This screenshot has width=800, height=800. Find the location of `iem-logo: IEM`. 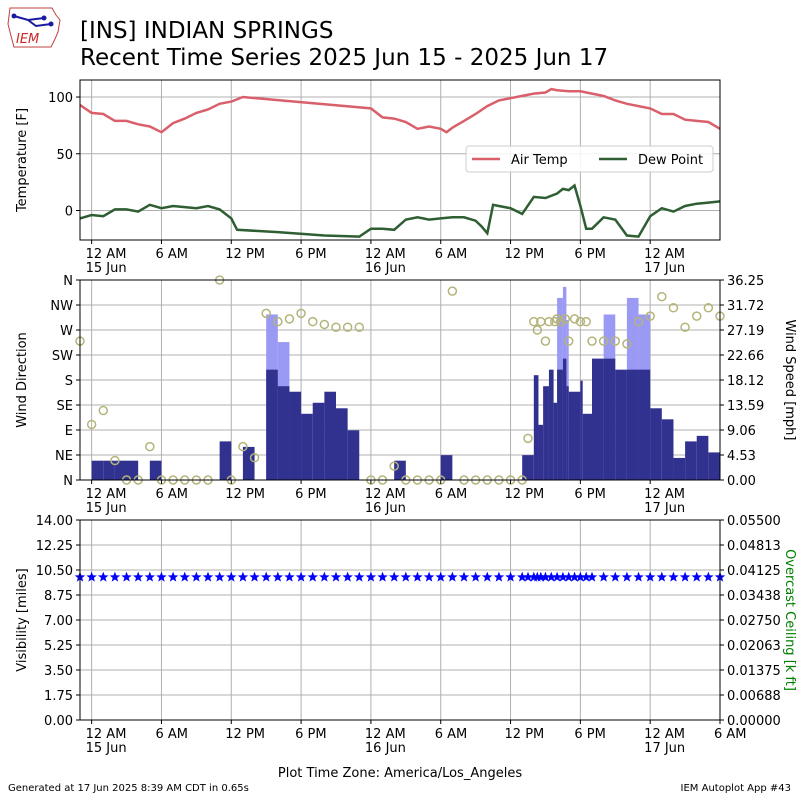

iem-logo: IEM is located at coordinates (34, 27).